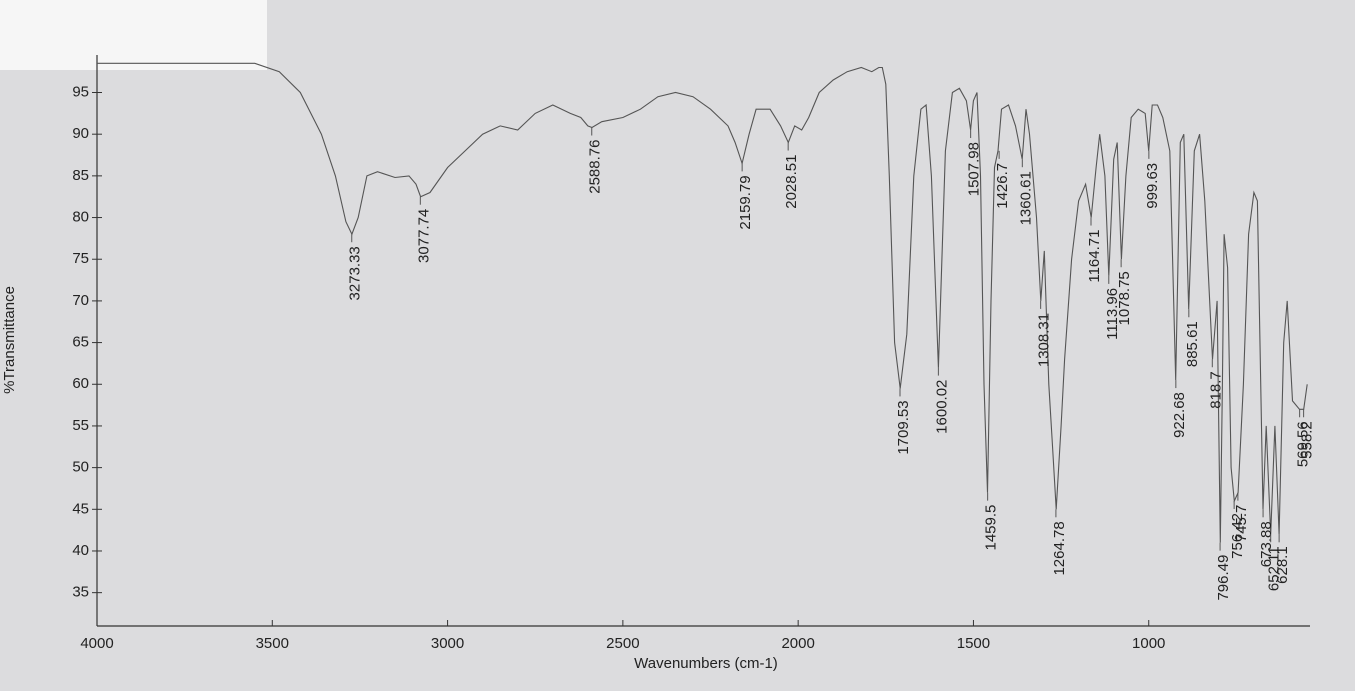 This screenshot has width=1355, height=691. What do you see at coordinates (80, 508) in the screenshot?
I see `y-tick-label: 45` at bounding box center [80, 508].